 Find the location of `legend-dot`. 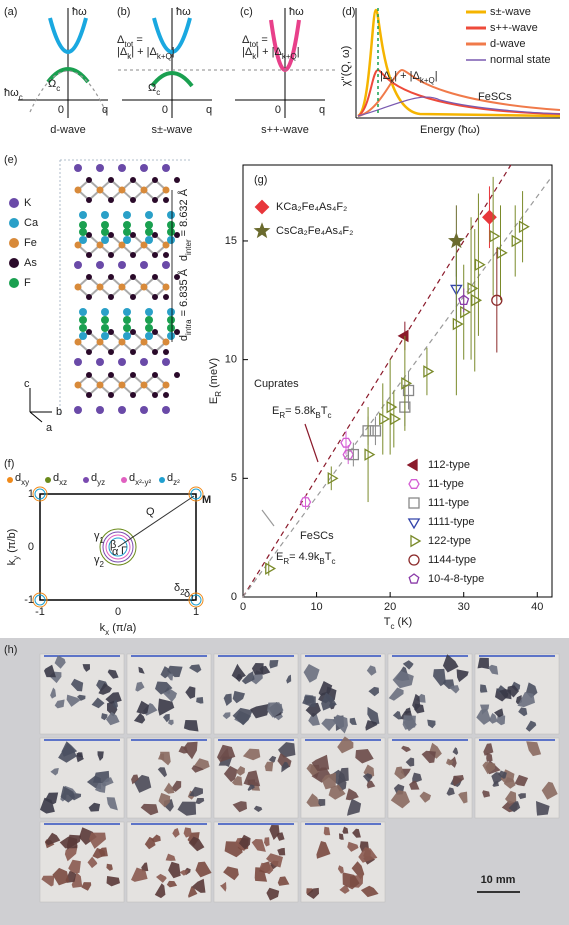

legend-dot is located at coordinates (48, 480).